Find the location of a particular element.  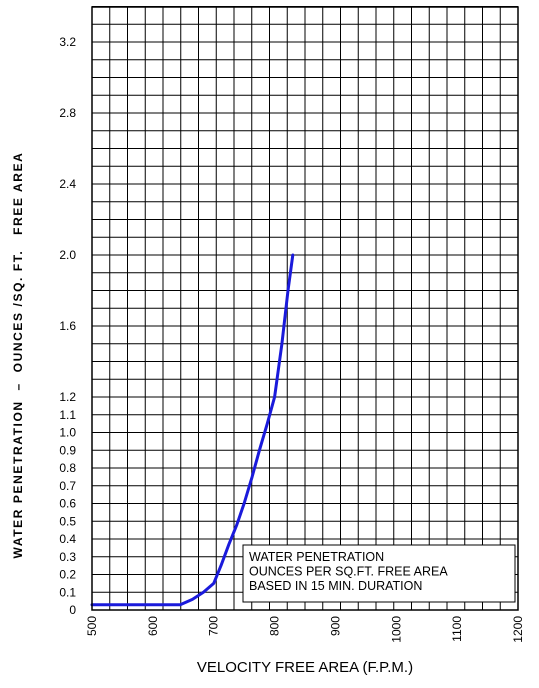

annotation-line: OUNCES PER SQ.FT. FREE AREA is located at coordinates (348, 572).